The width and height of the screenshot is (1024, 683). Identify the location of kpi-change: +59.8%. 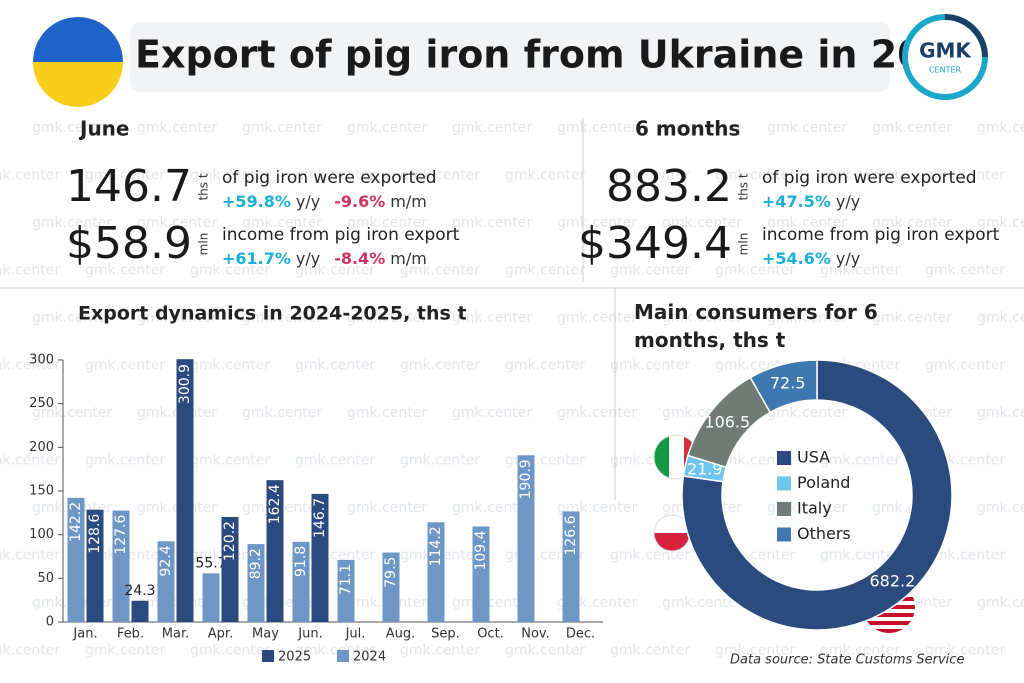
(256, 201).